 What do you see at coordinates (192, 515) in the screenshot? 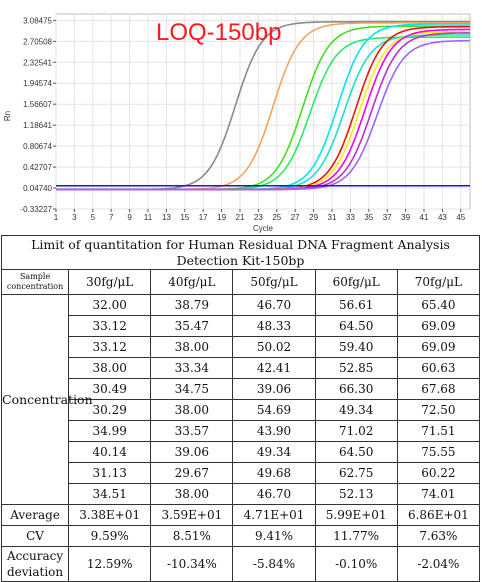
I see `average-row-cell: 3.59E+01` at bounding box center [192, 515].